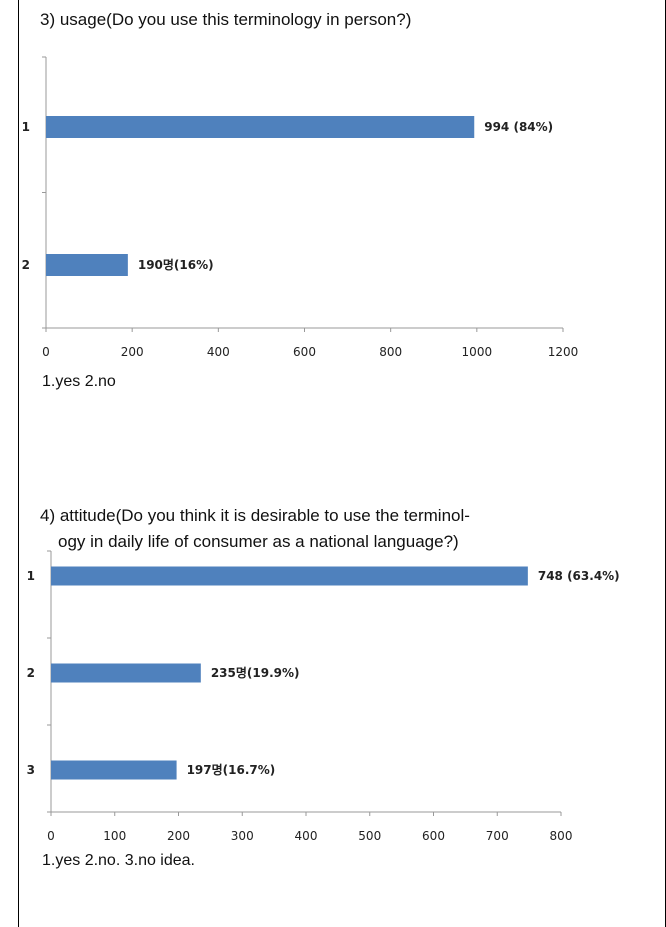 Image resolution: width=666 pixels, height=927 pixels. Describe the element at coordinates (369, 836) in the screenshot. I see `x-tick-label: 500` at that location.